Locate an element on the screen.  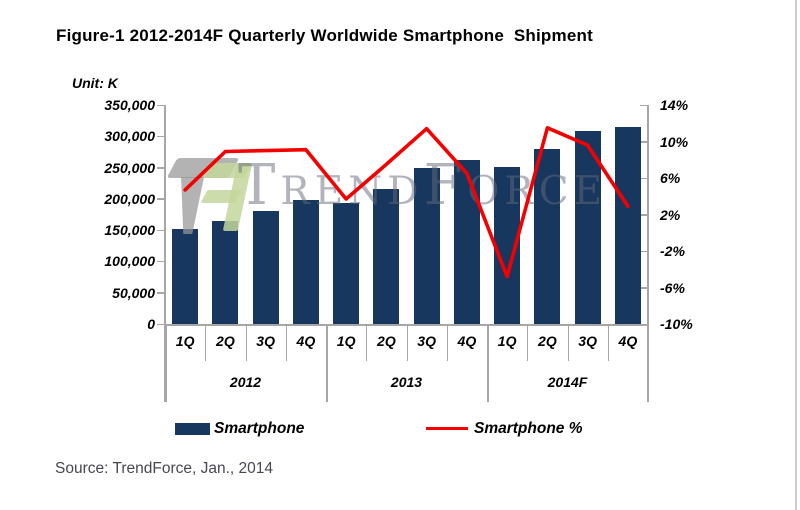
right-axis-tick-label: 10% is located at coordinates (674, 141).